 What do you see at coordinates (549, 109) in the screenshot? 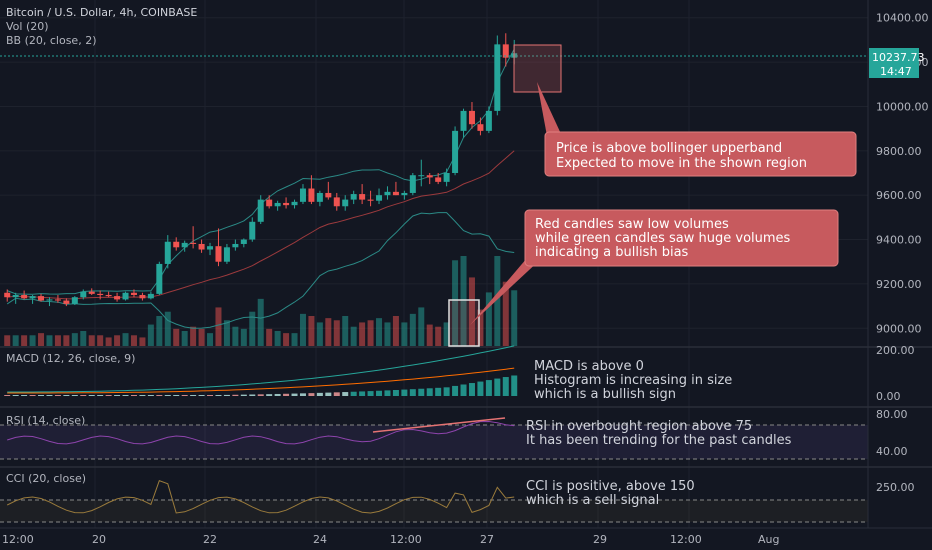
I see `bollinger-callout-pointer` at bounding box center [549, 109].